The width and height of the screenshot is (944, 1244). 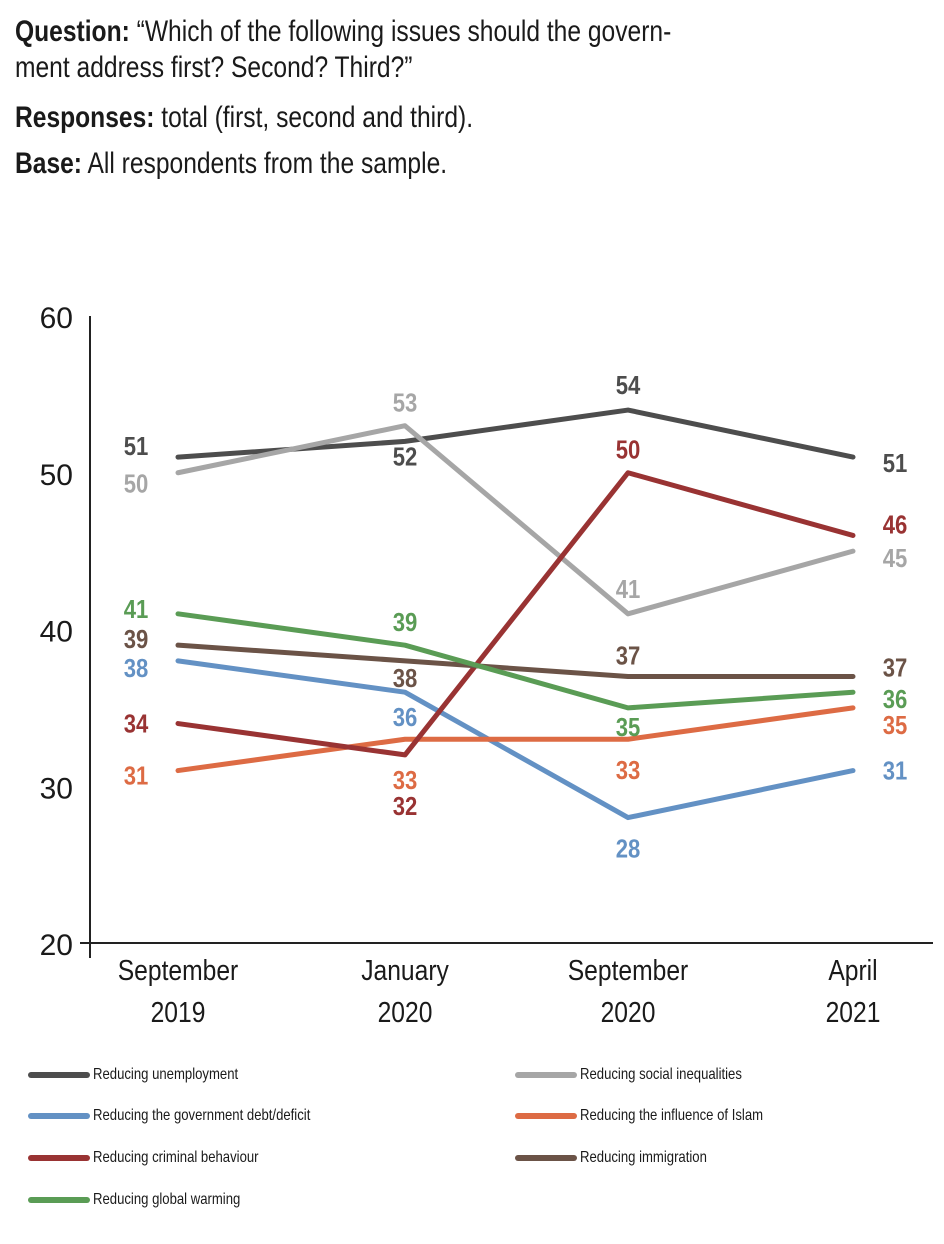 I want to click on data-label: 28, so click(x=628, y=849).